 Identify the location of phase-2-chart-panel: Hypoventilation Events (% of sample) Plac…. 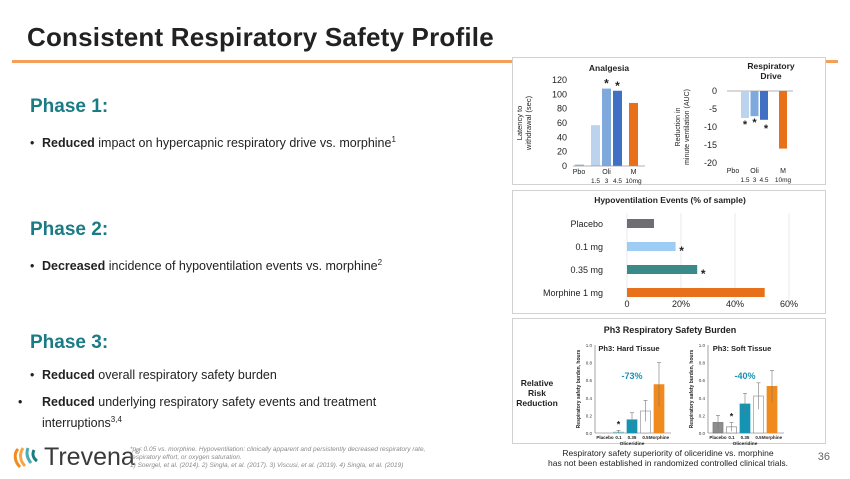
(669, 252).